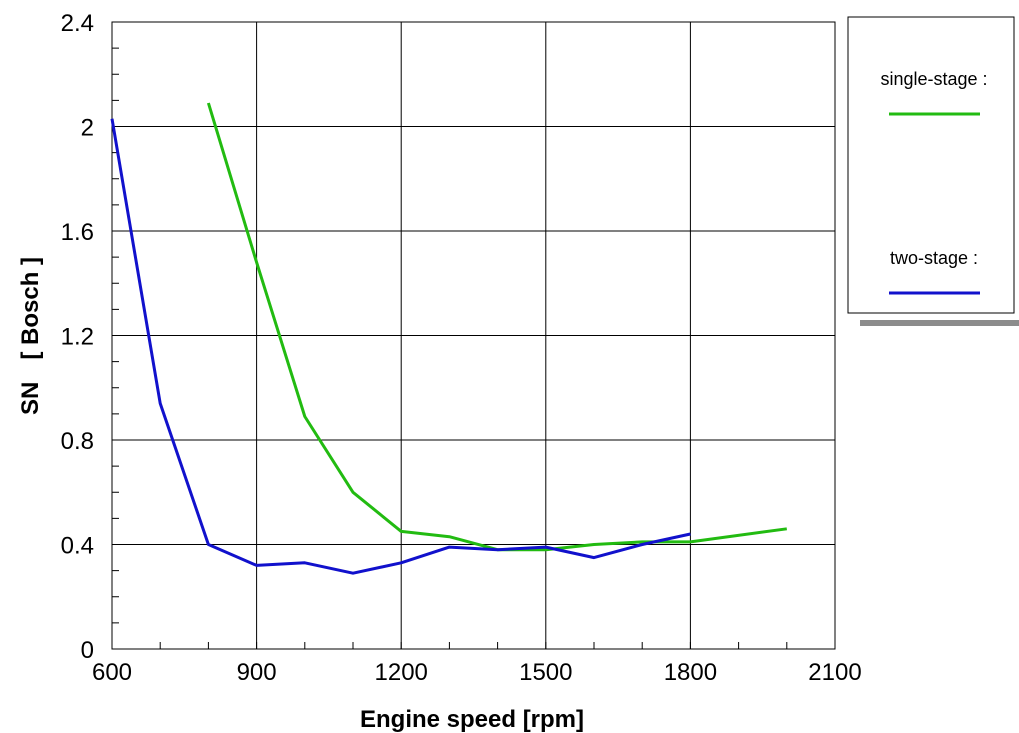 The height and width of the screenshot is (733, 1019). Describe the element at coordinates (30, 308) in the screenshot. I see `y-axis-title-unit: [ Bosch ]` at that location.